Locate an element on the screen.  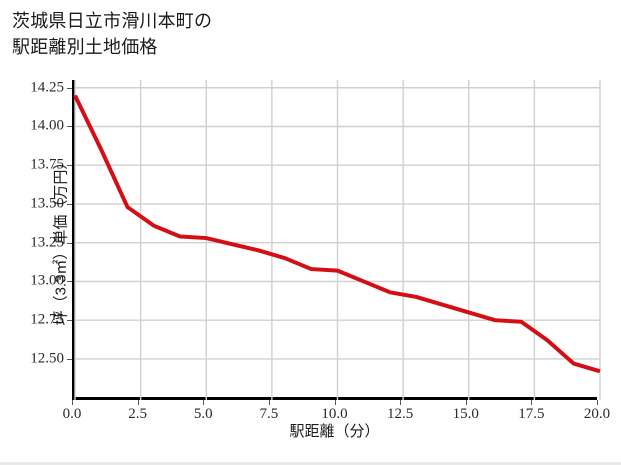
x-tick-label: 10.0 is located at coordinates (334, 414).